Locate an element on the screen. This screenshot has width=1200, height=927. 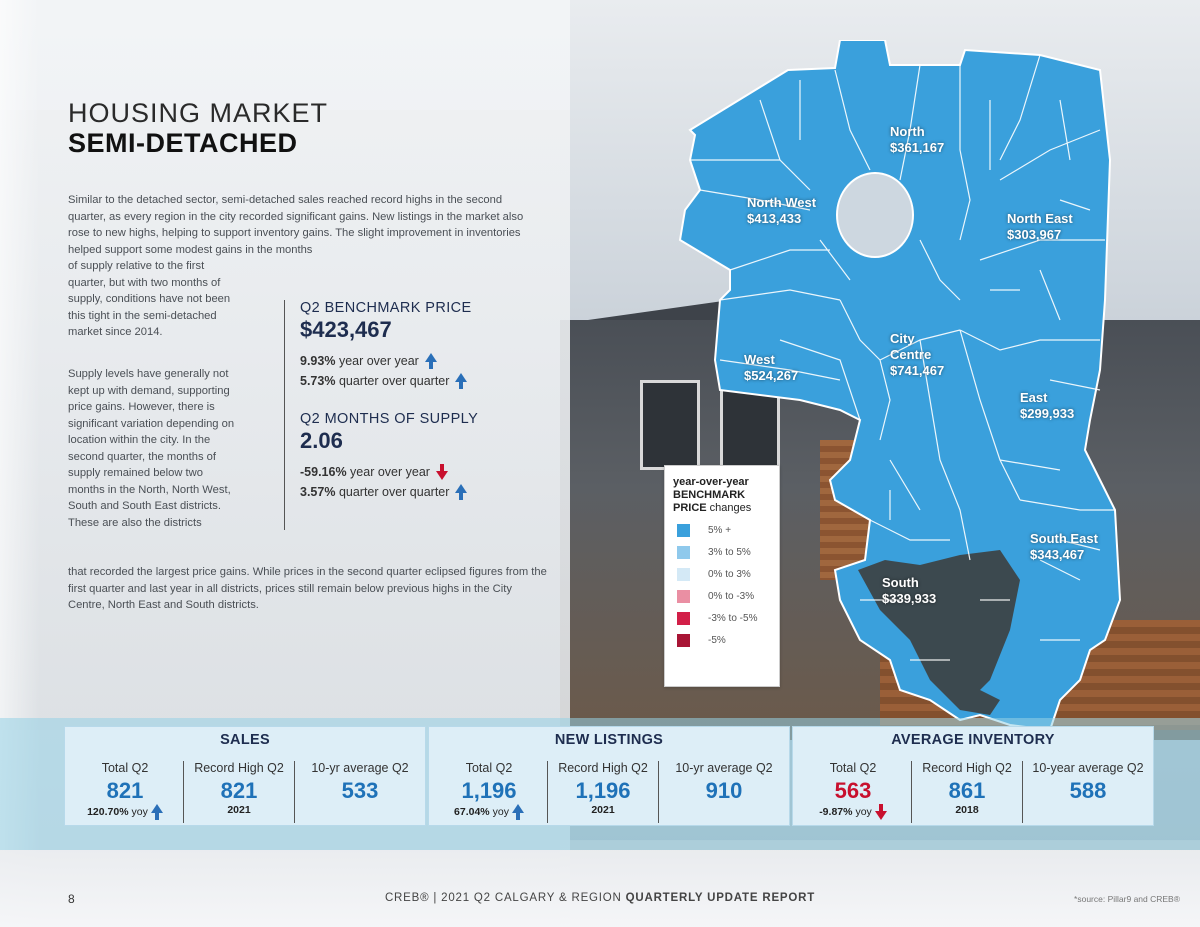
inventory-title: AVERAGE INVENTORY is located at coordinates (973, 740).